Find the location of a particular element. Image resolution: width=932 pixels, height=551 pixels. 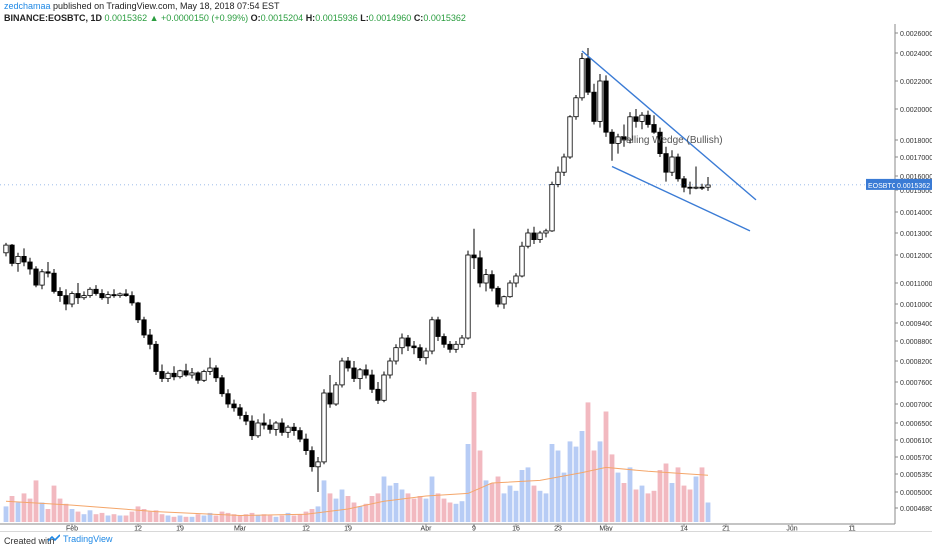

tradingview-brand: TradingView is located at coordinates (80, 539).